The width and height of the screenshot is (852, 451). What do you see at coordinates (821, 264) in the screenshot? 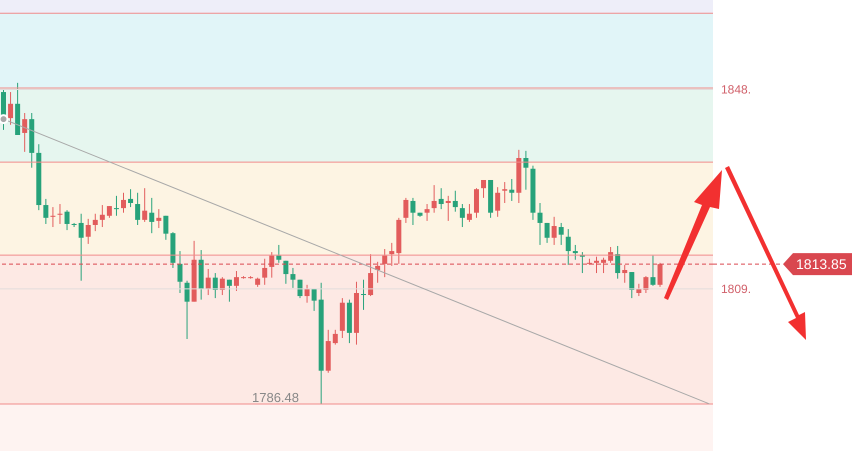
I see `ref-line-label: 1813.85` at bounding box center [821, 264].